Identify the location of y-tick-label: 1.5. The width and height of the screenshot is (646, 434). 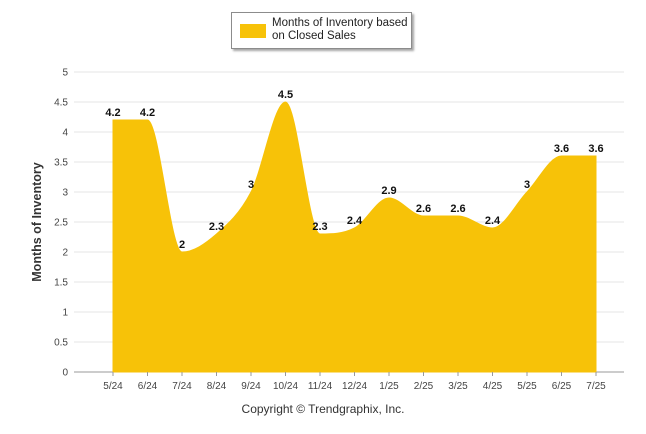
(61, 283).